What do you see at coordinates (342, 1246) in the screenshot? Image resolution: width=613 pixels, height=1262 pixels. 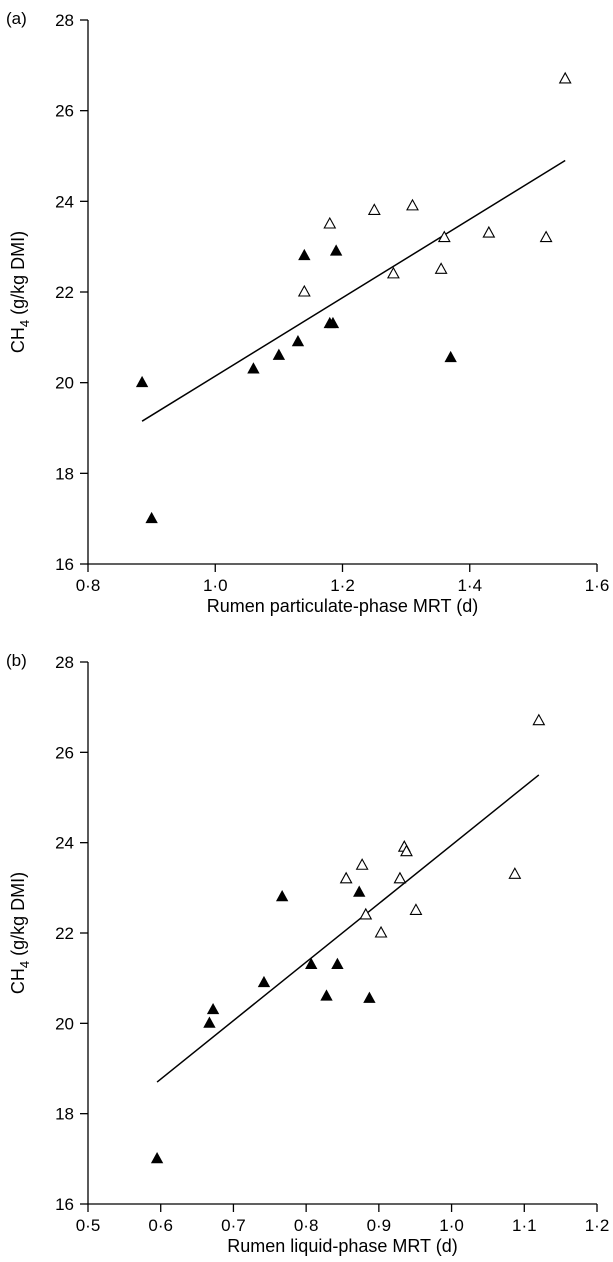 I see `x-axis-label: Rumen liquid-phase MRT (d)` at bounding box center [342, 1246].